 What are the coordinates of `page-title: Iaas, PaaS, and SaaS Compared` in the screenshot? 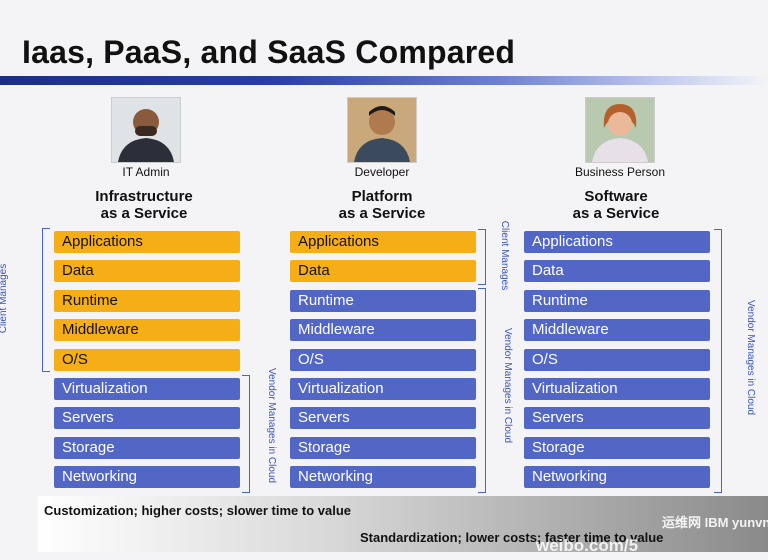 It's located at (269, 52).